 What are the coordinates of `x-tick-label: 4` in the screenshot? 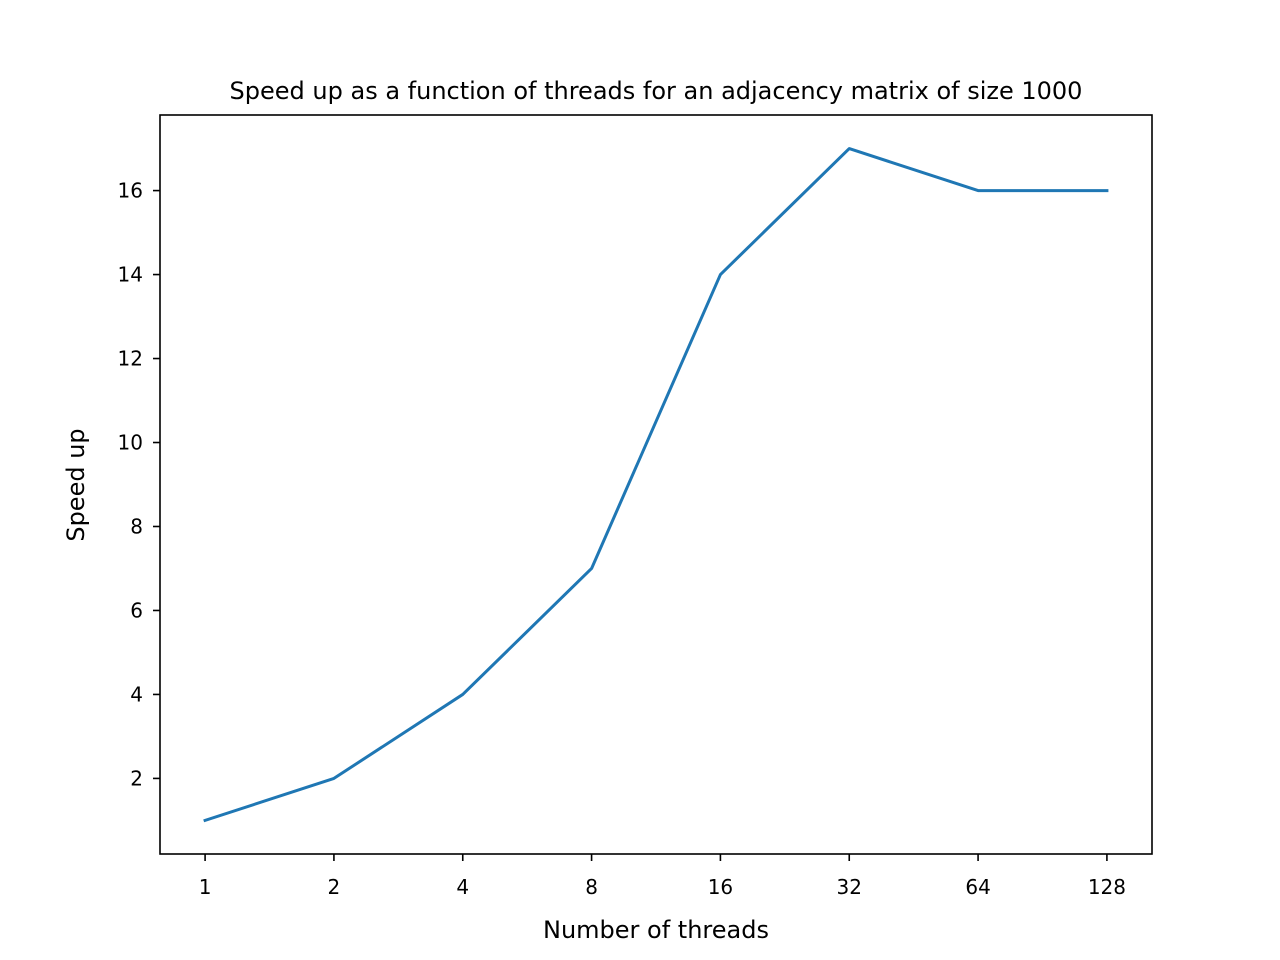 It's located at (462, 887).